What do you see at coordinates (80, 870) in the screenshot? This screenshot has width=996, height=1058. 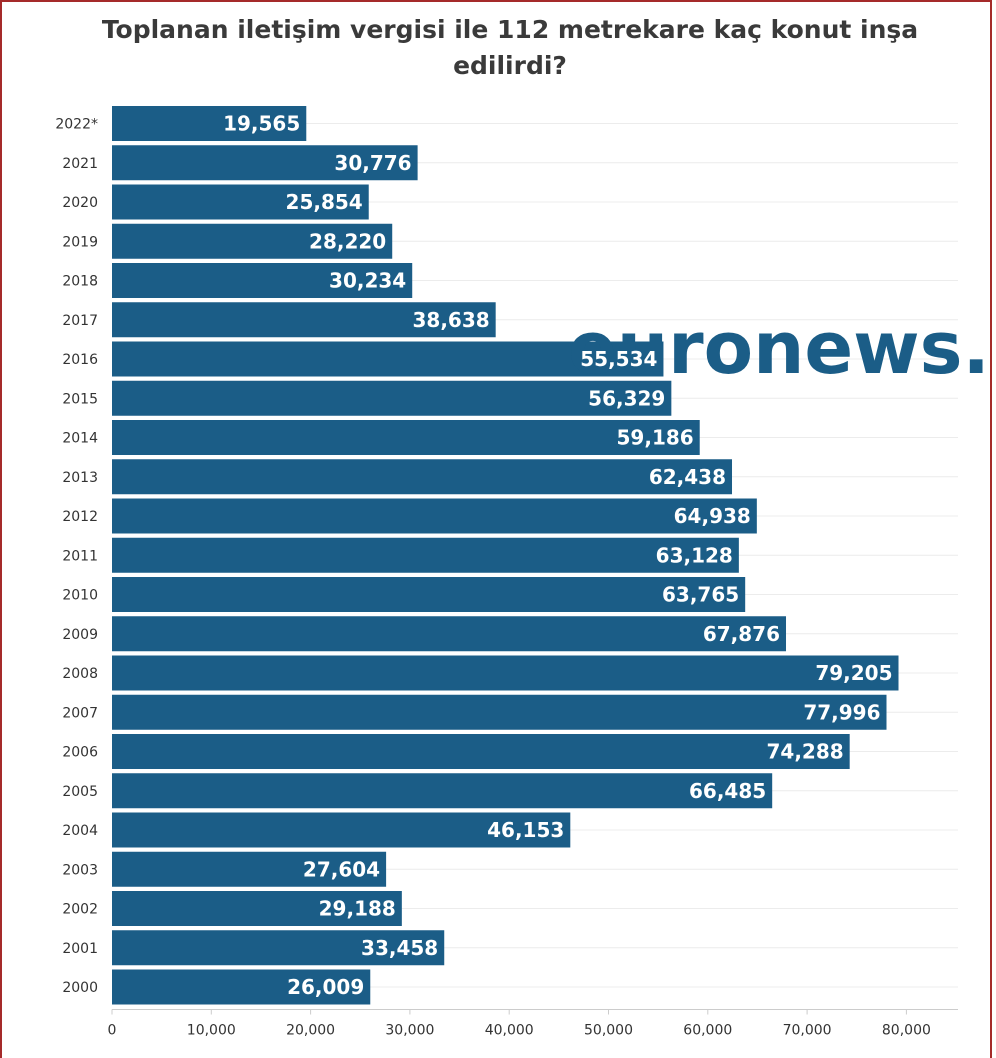 I see `y-tick-label: 2003` at bounding box center [80, 870].